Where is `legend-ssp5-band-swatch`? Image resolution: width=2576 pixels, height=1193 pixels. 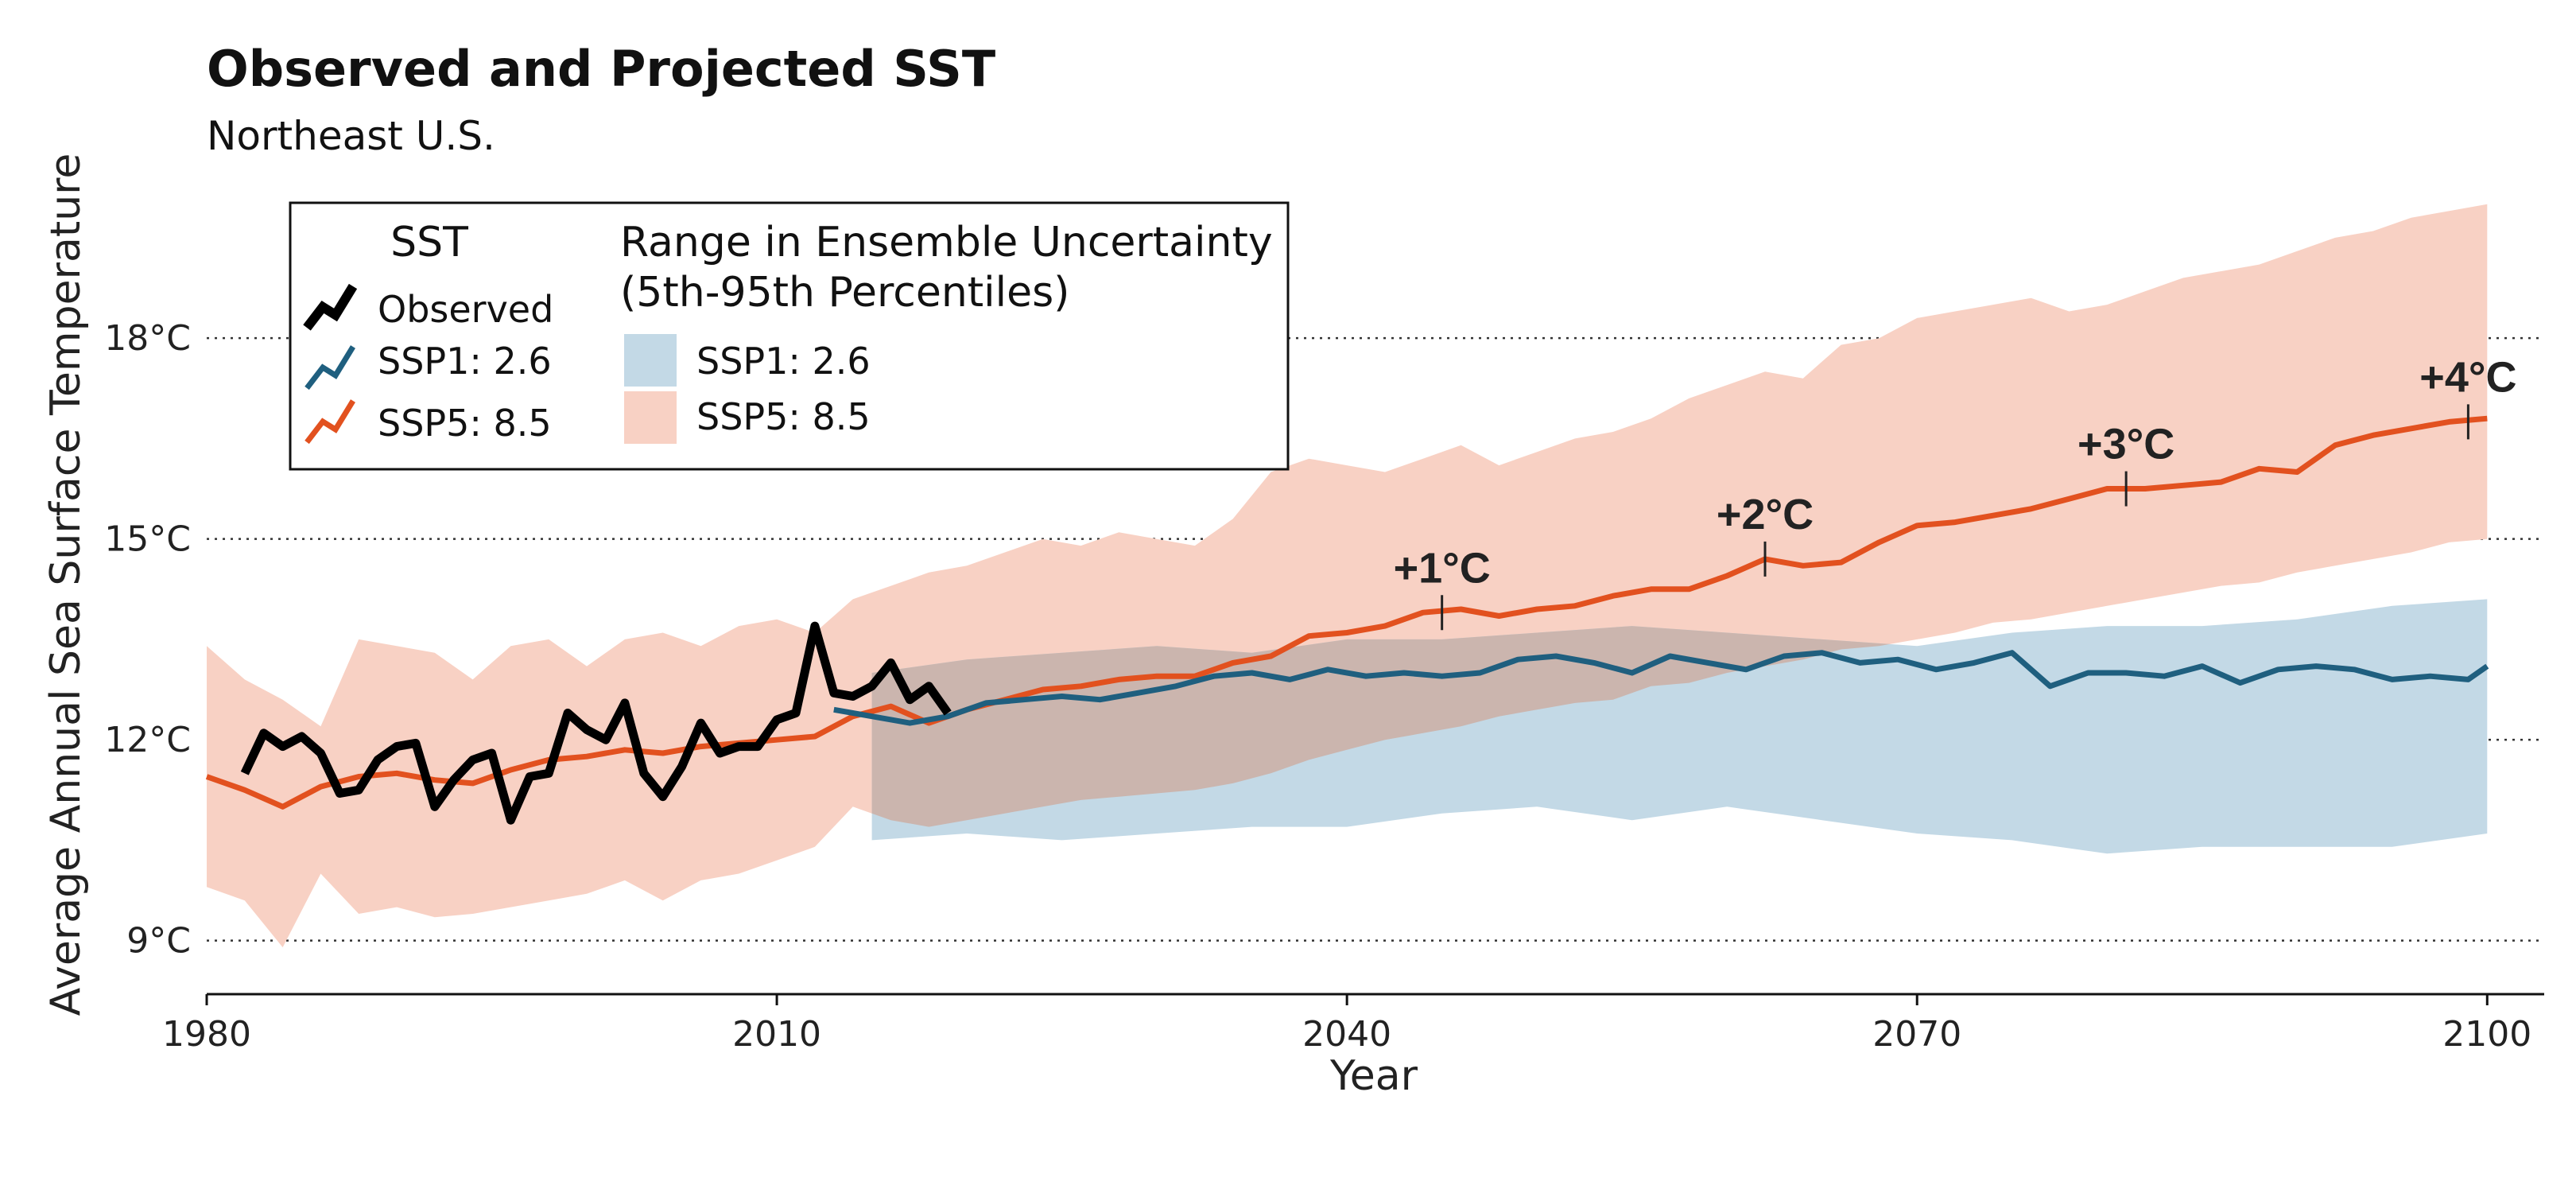 legend-ssp5-band-swatch is located at coordinates (650, 417).